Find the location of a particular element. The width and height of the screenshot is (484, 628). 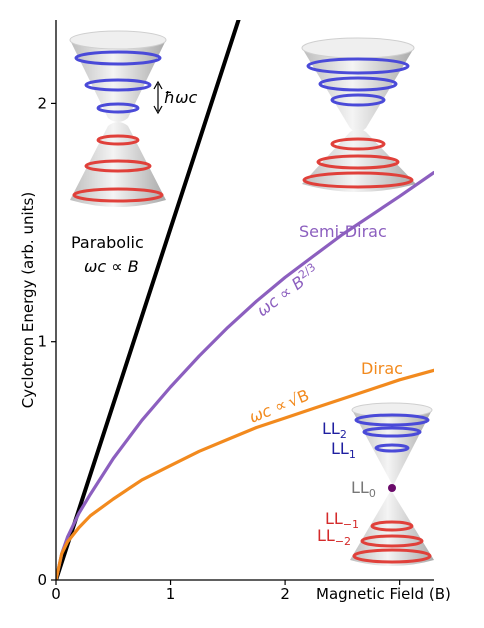

ll-label-minus-2: LL−2 is located at coordinates (334, 537).